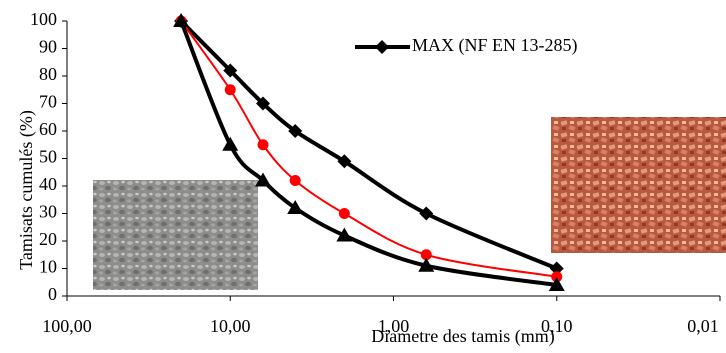 Image resolution: width=726 pixels, height=353 pixels. I want to click on x-axis-title: Diametre des tamis (mm), so click(462, 336).